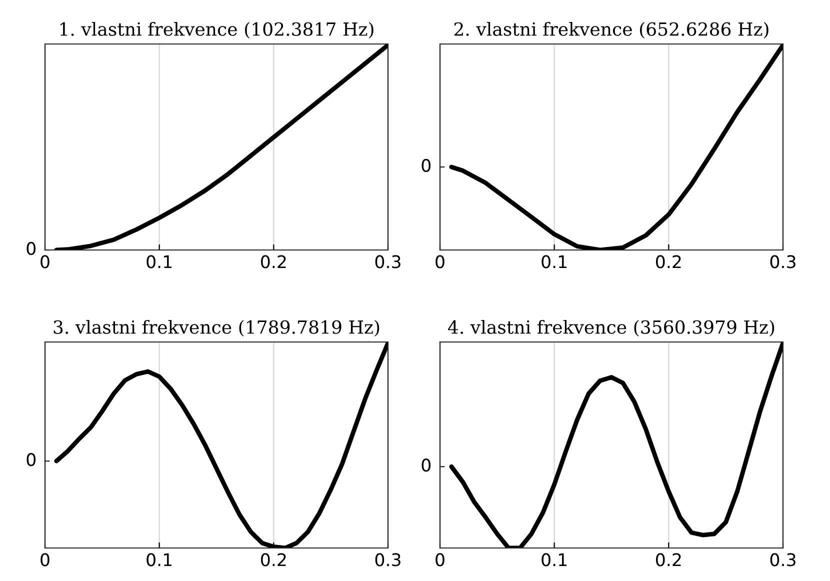 The height and width of the screenshot is (581, 830). What do you see at coordinates (217, 328) in the screenshot?
I see `chart-title: 3. vlastni frekvence (1789.7819 Hz)` at bounding box center [217, 328].